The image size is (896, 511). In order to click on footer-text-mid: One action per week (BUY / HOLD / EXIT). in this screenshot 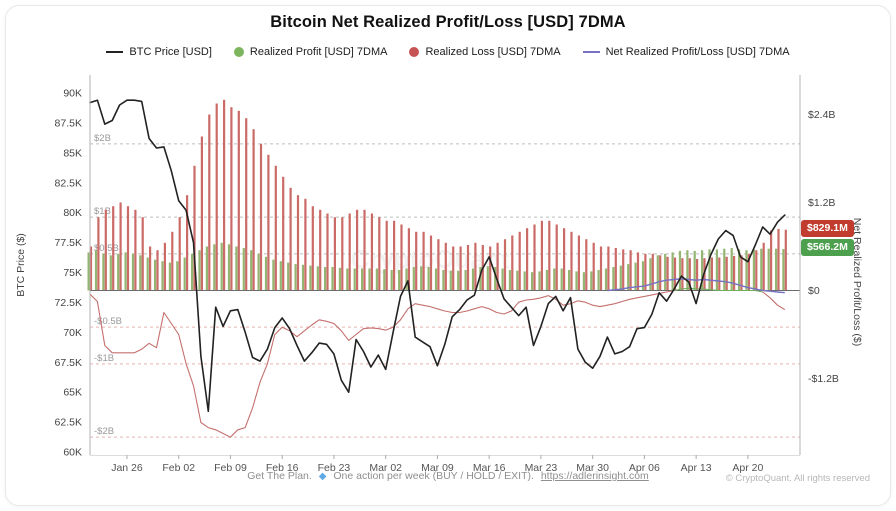, I will do `click(433, 476)`.